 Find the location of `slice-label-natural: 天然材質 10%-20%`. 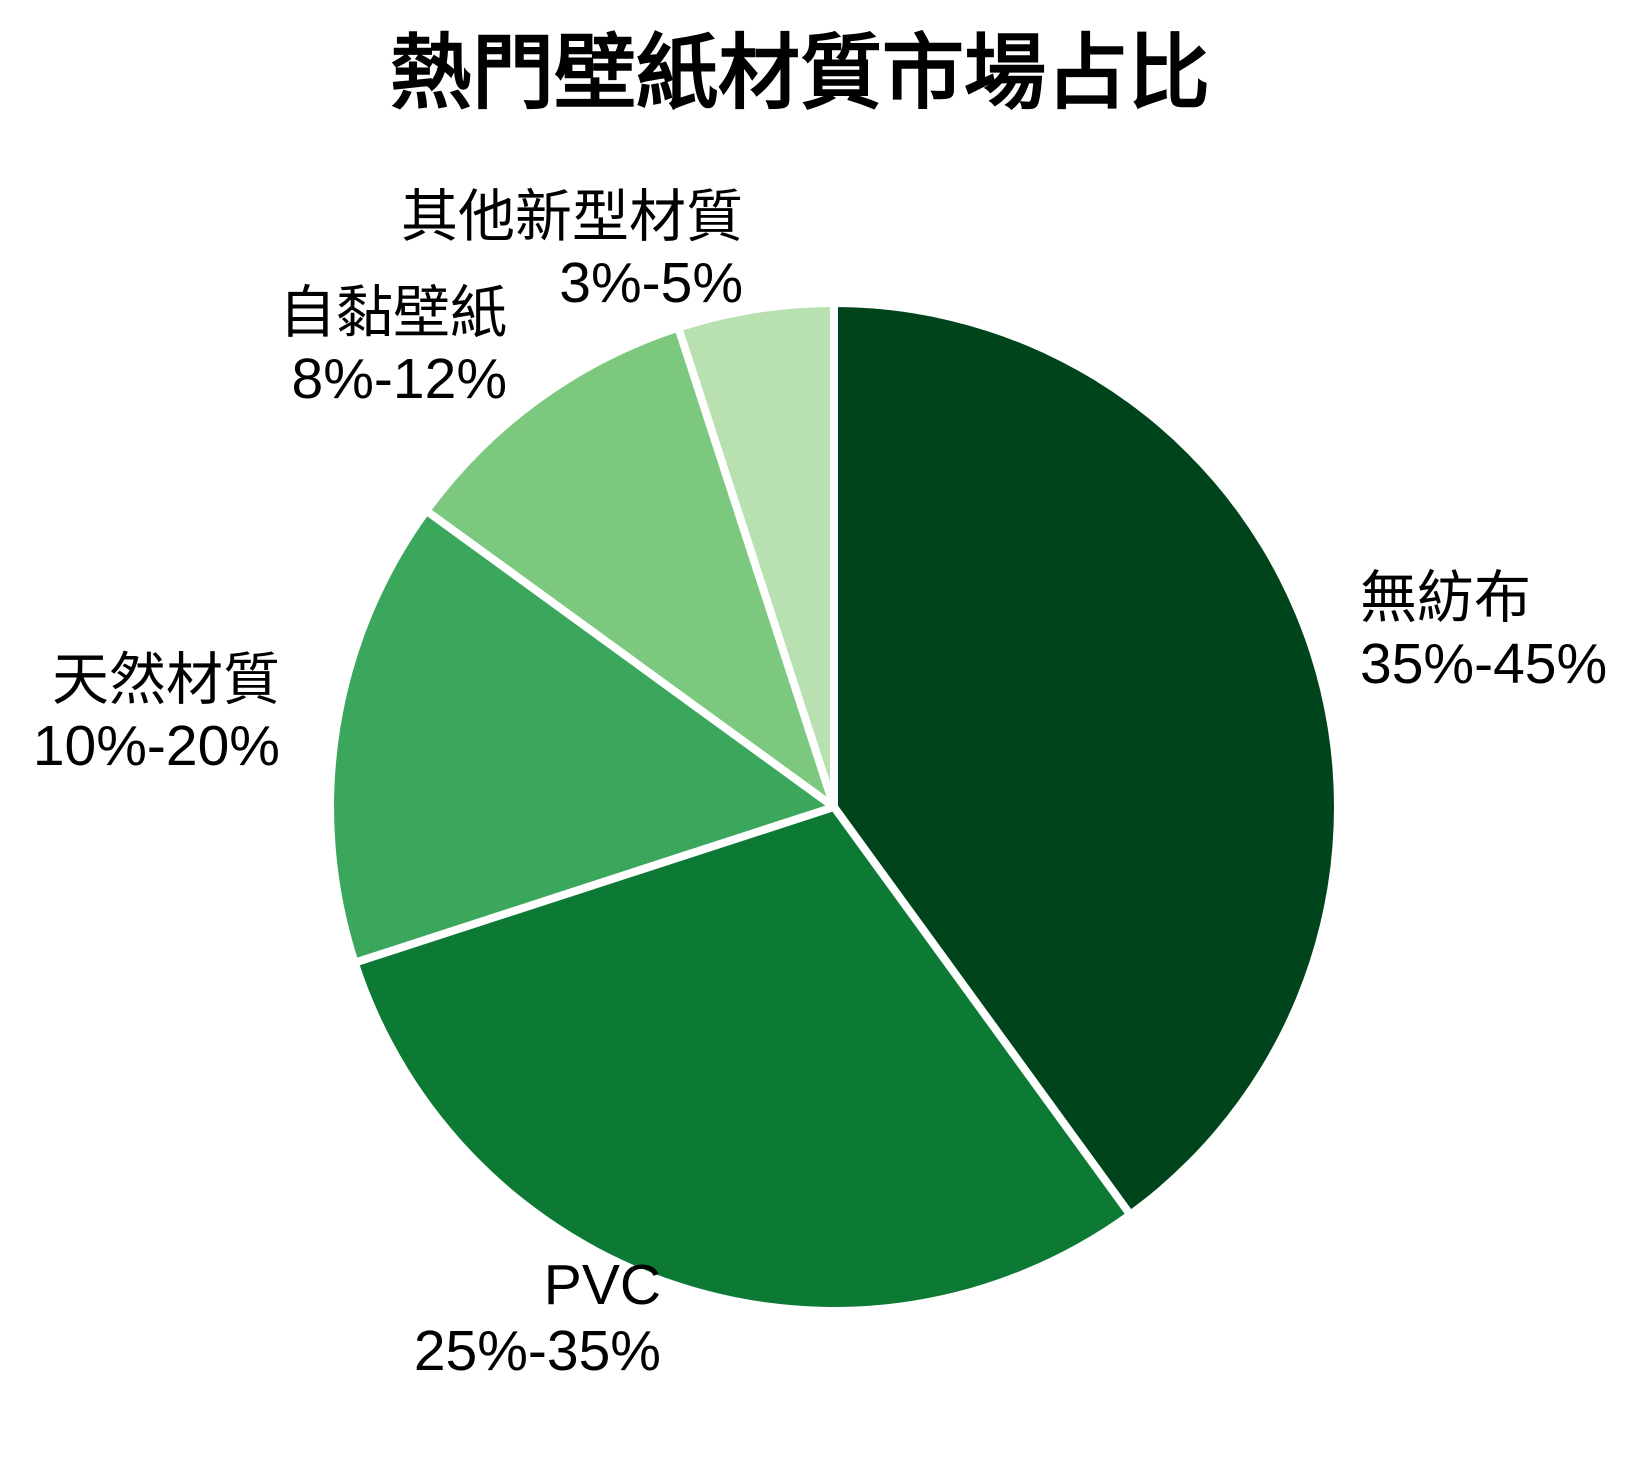

slice-label-natural: 天然材質 10%-20% is located at coordinates (156, 713).